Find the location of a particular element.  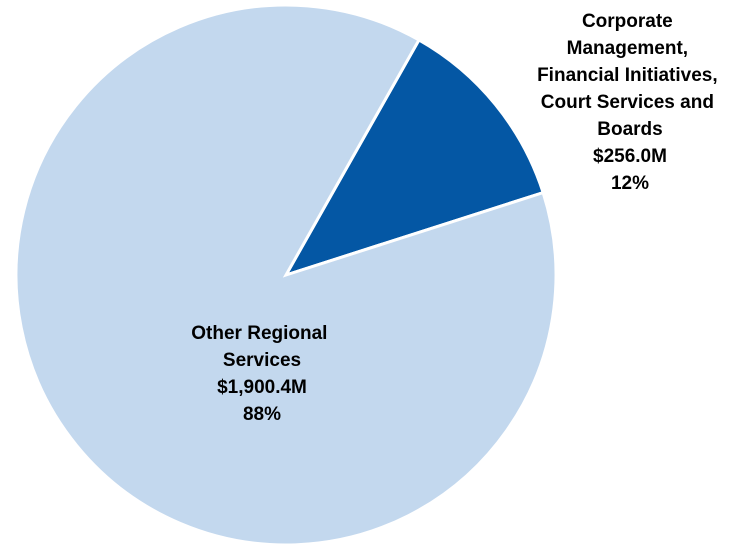

label-line: Services is located at coordinates (262, 360).